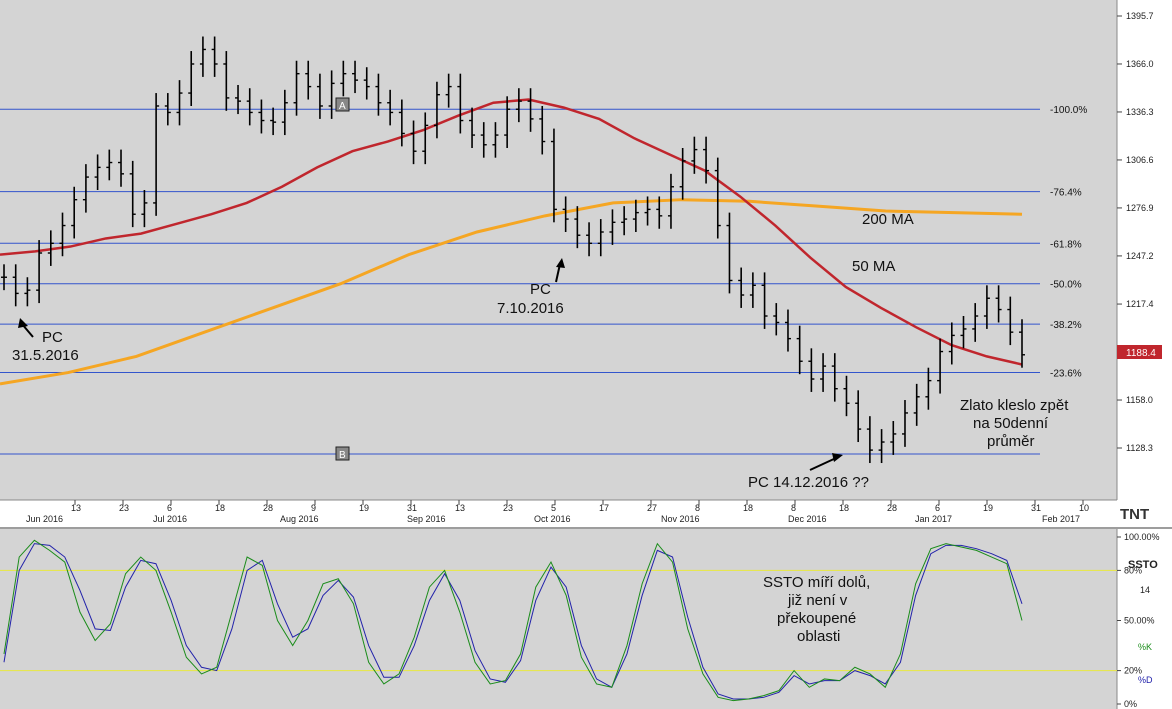 This screenshot has width=1172, height=709. I want to click on ssto-period: 14, so click(1145, 590).